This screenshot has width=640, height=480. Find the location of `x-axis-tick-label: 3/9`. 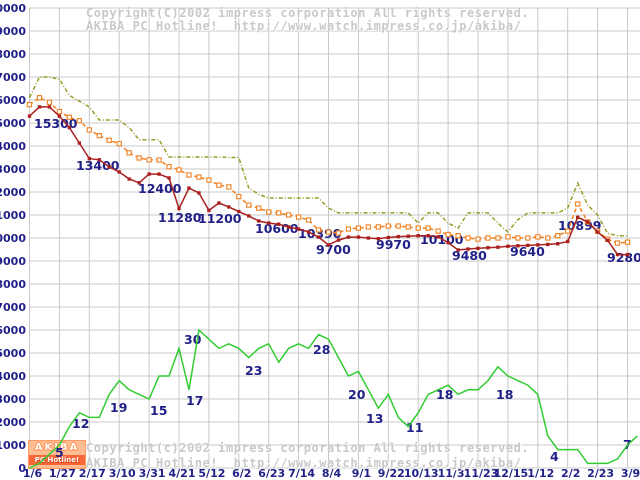

x-axis-tick-label: 3/9 is located at coordinates (630, 473).